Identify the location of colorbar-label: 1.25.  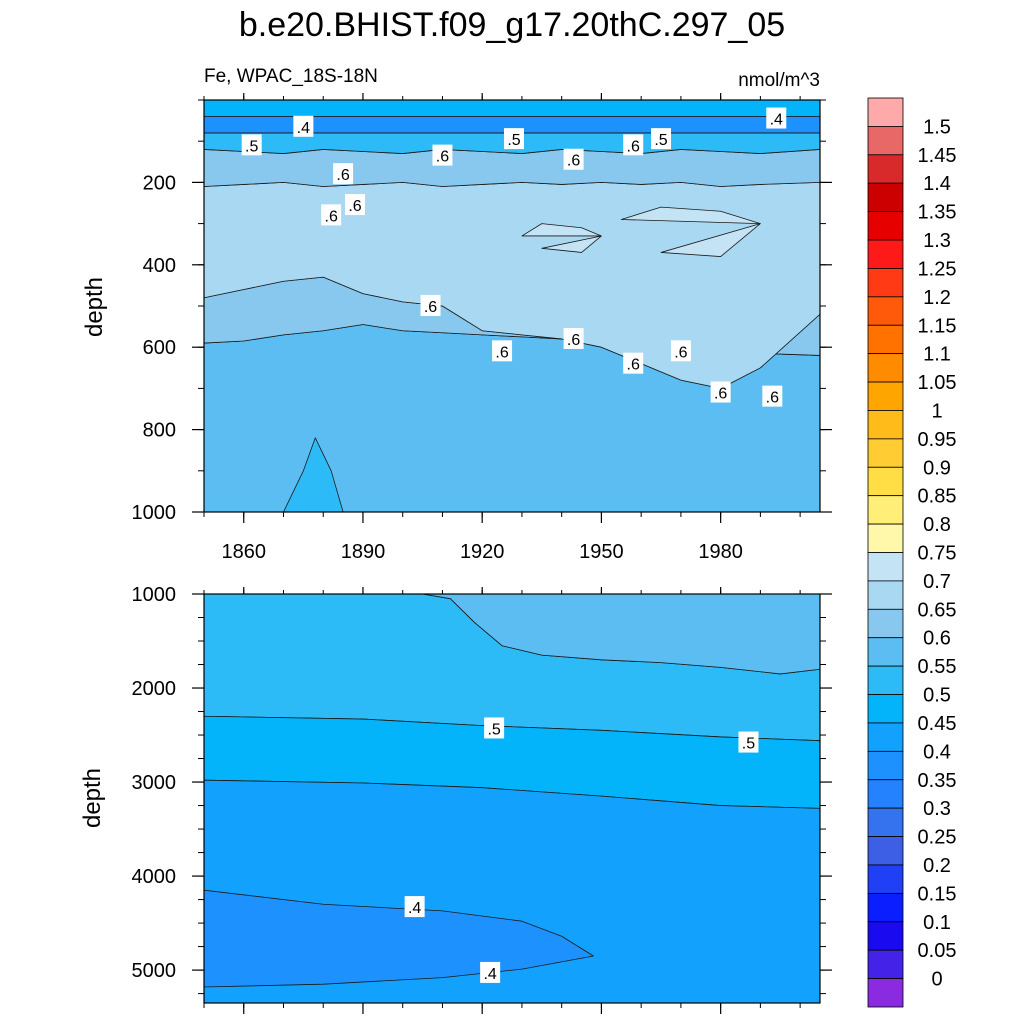
(937, 269).